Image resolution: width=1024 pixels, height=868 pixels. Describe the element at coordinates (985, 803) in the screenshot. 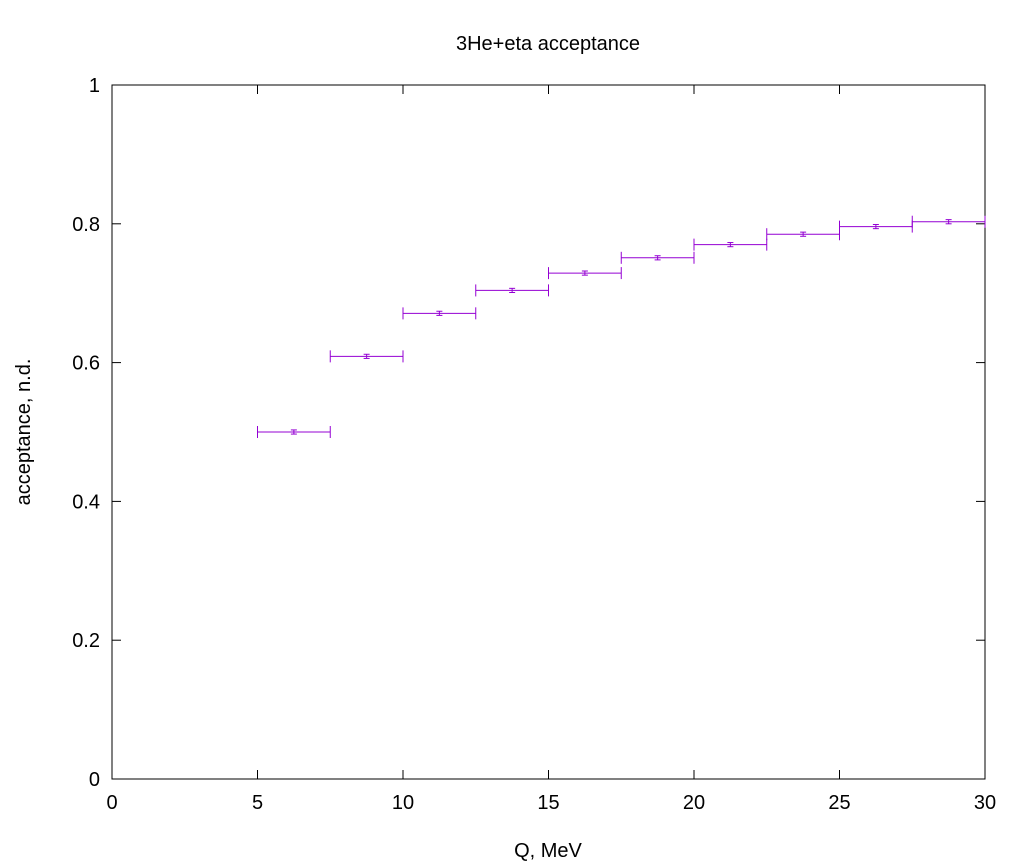

I see `x-tick-label: 30` at that location.